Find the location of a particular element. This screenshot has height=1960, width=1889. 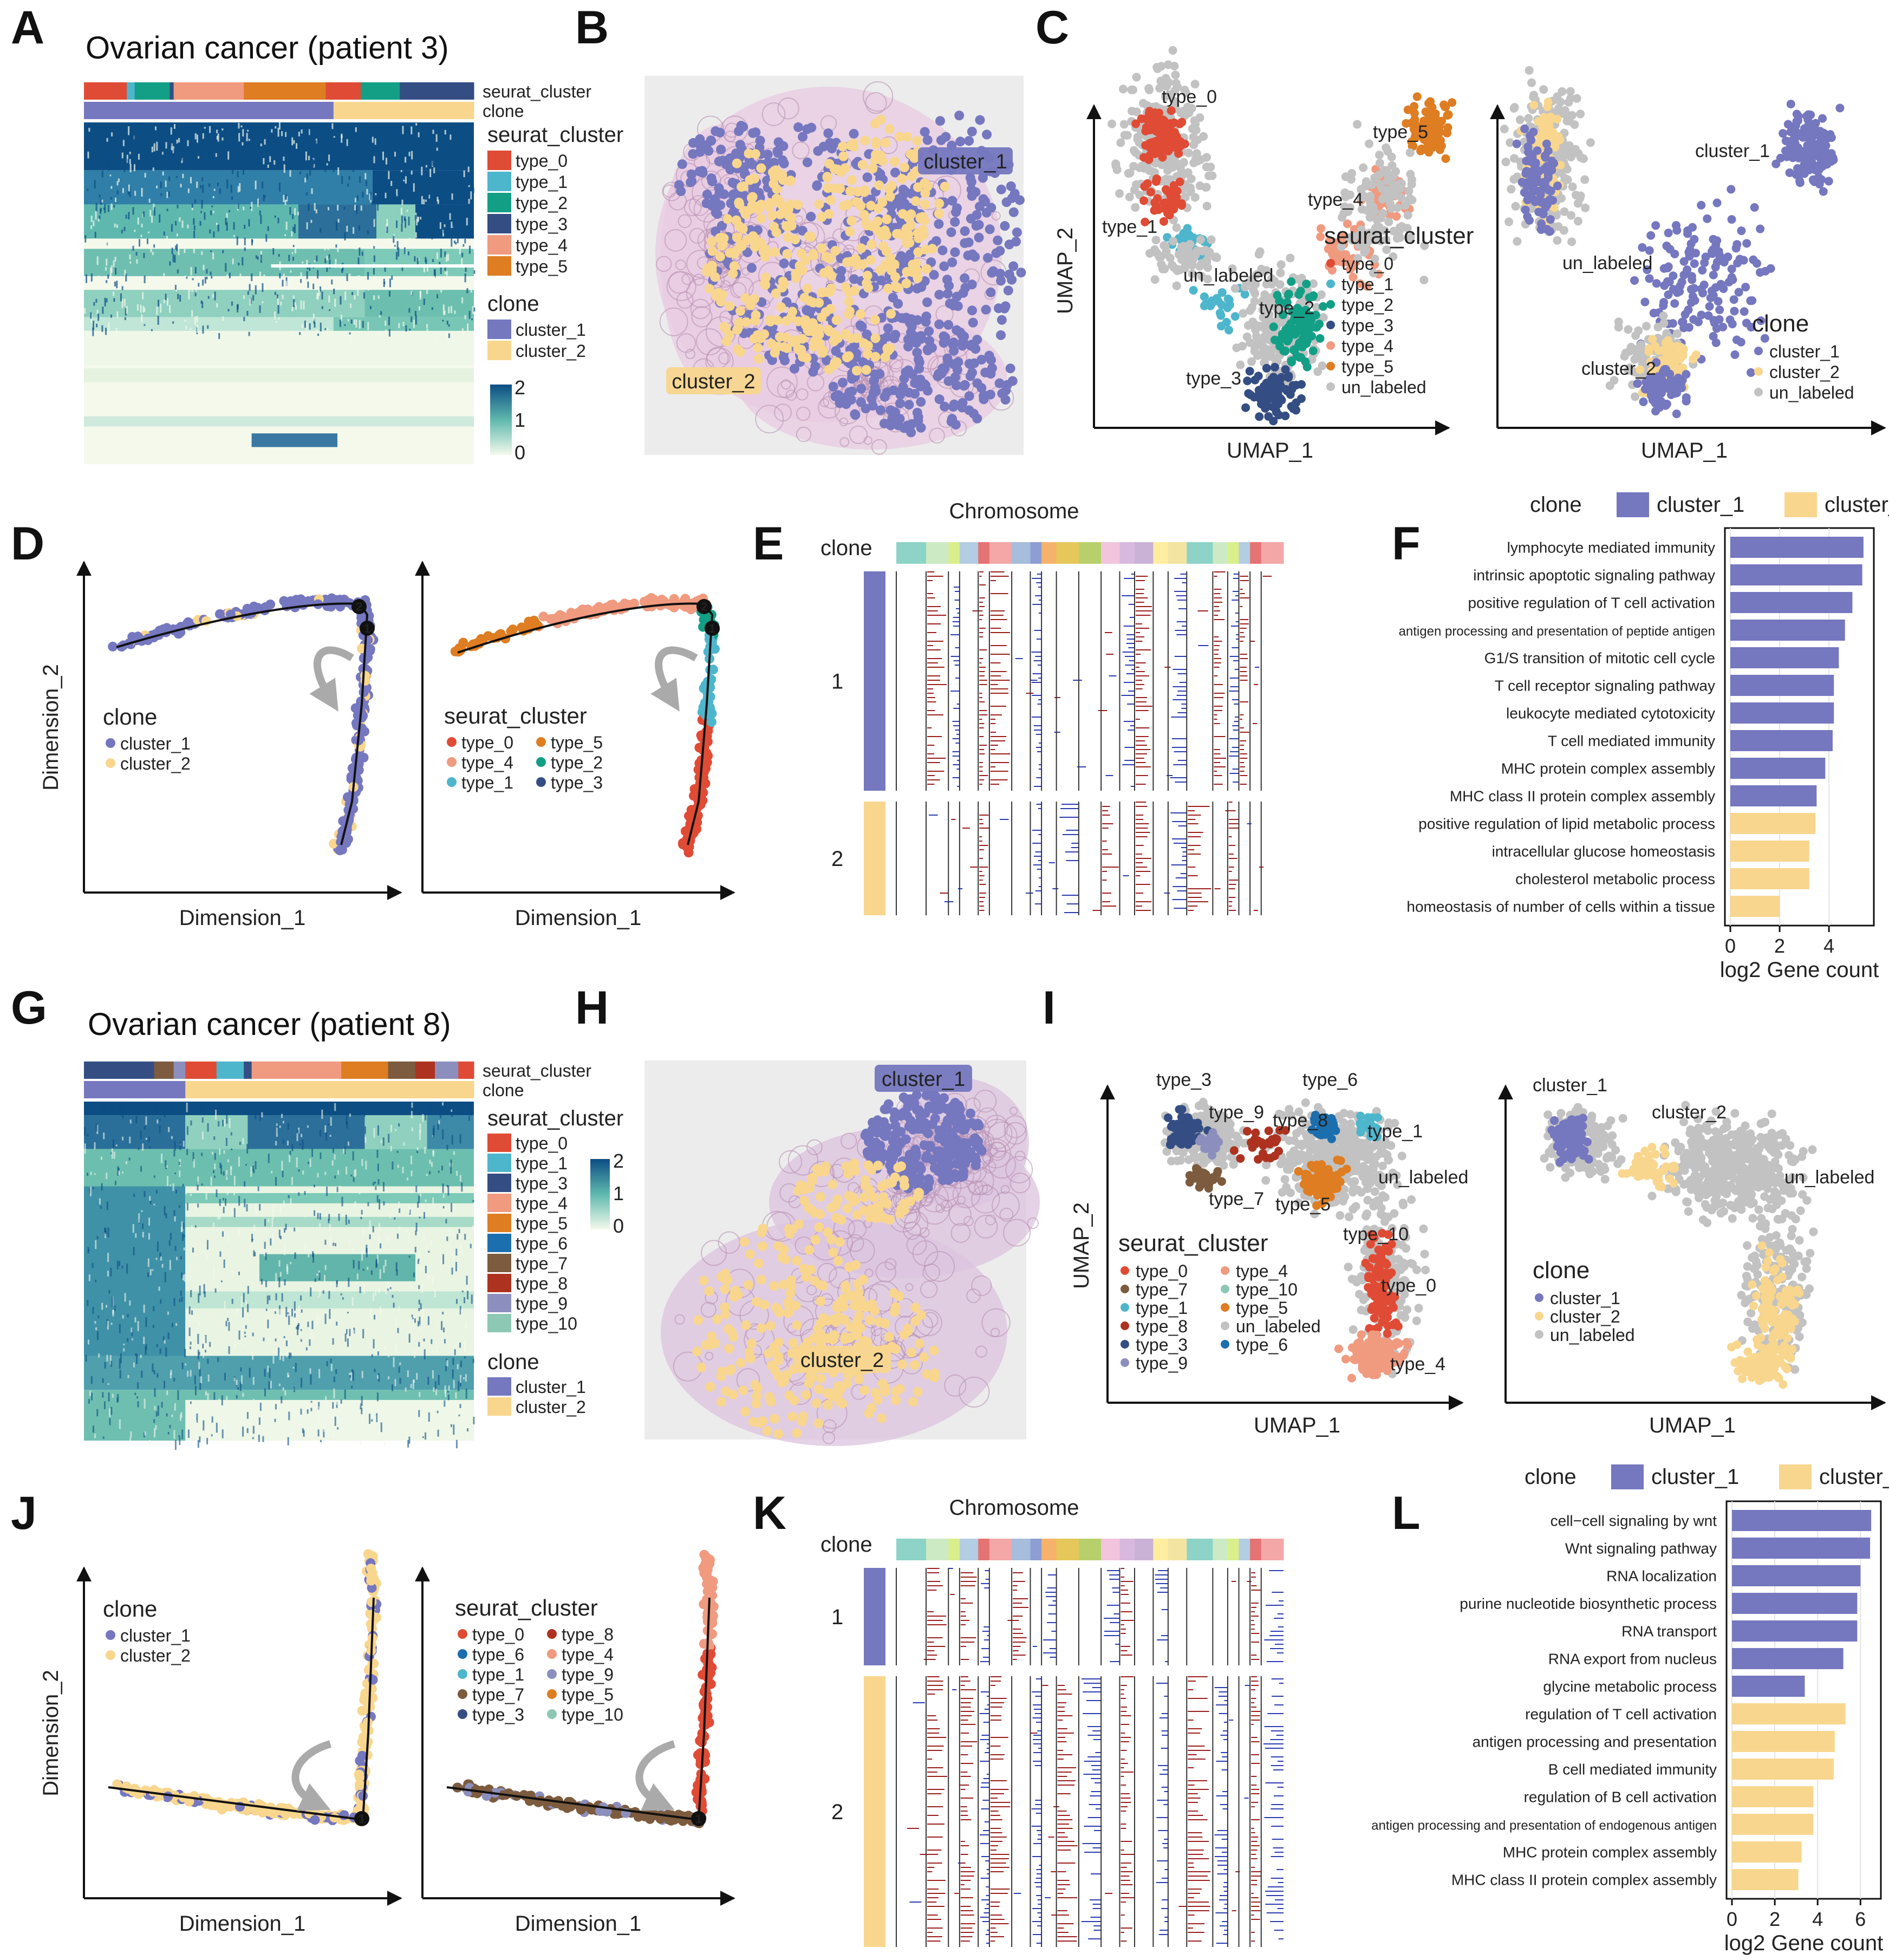

seurat-annotation-cell is located at coordinates (119, 1070).